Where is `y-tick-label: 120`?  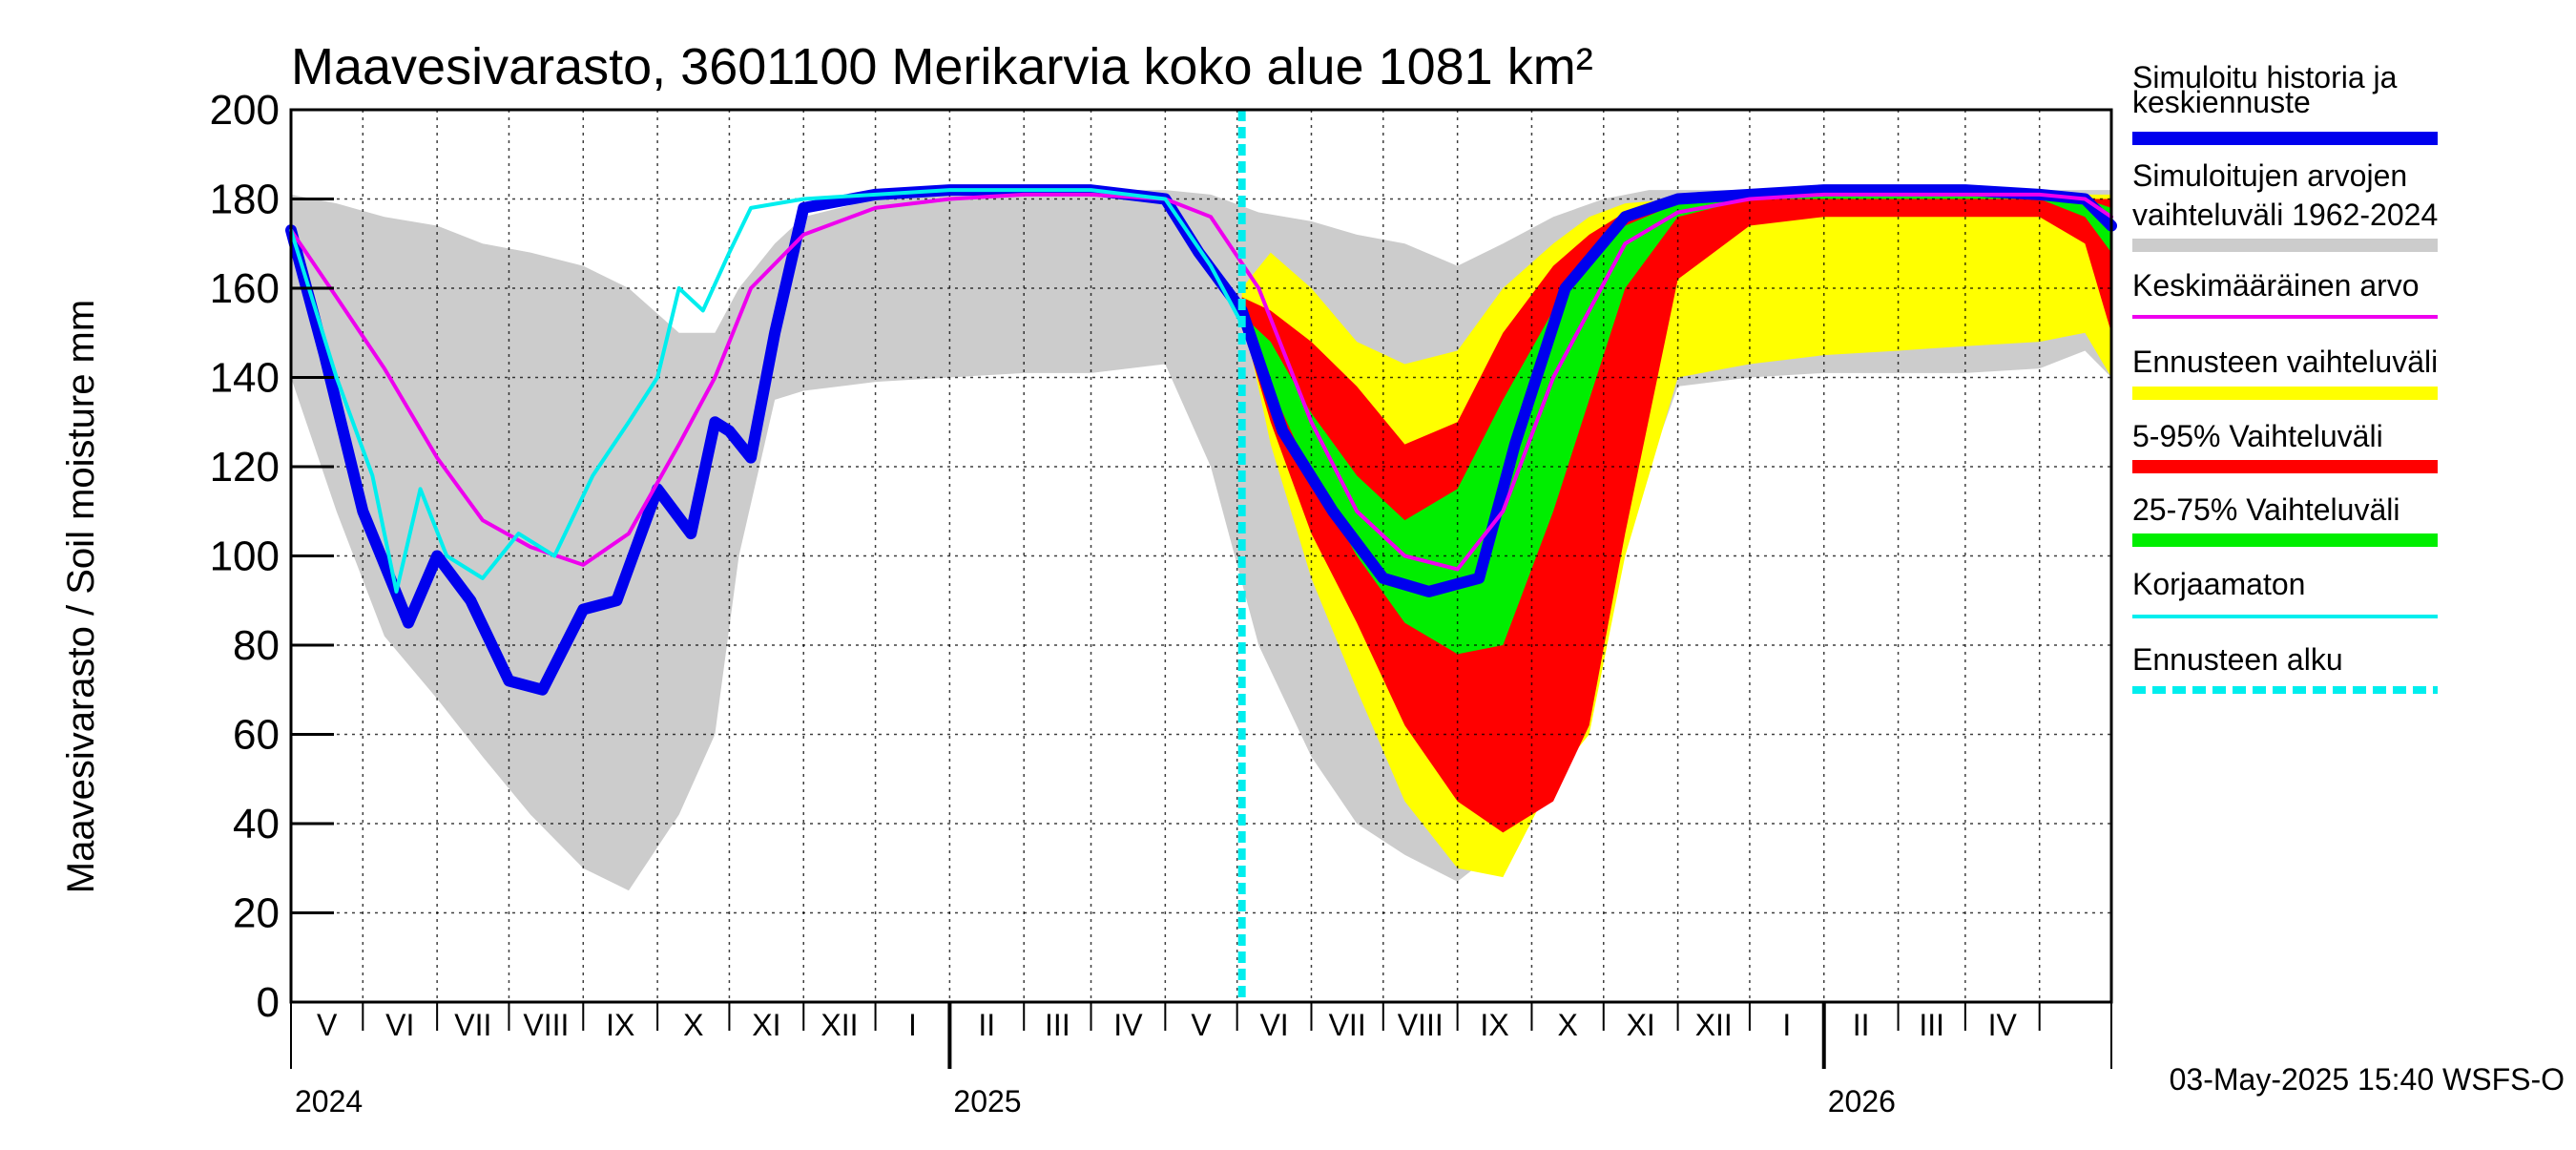 y-tick-label: 120 is located at coordinates (245, 467).